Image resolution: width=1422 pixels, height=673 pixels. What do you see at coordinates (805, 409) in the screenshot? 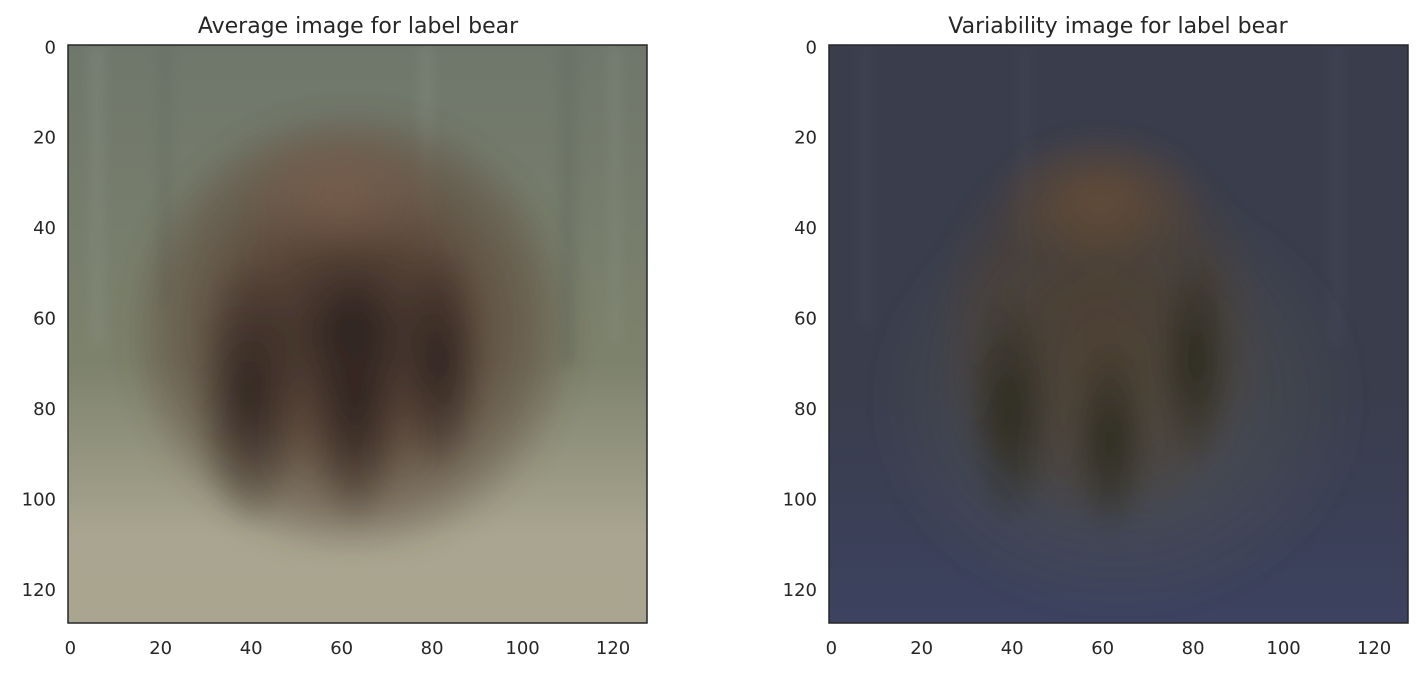
I see `variability-image-y-tick-label: 80` at bounding box center [805, 409].